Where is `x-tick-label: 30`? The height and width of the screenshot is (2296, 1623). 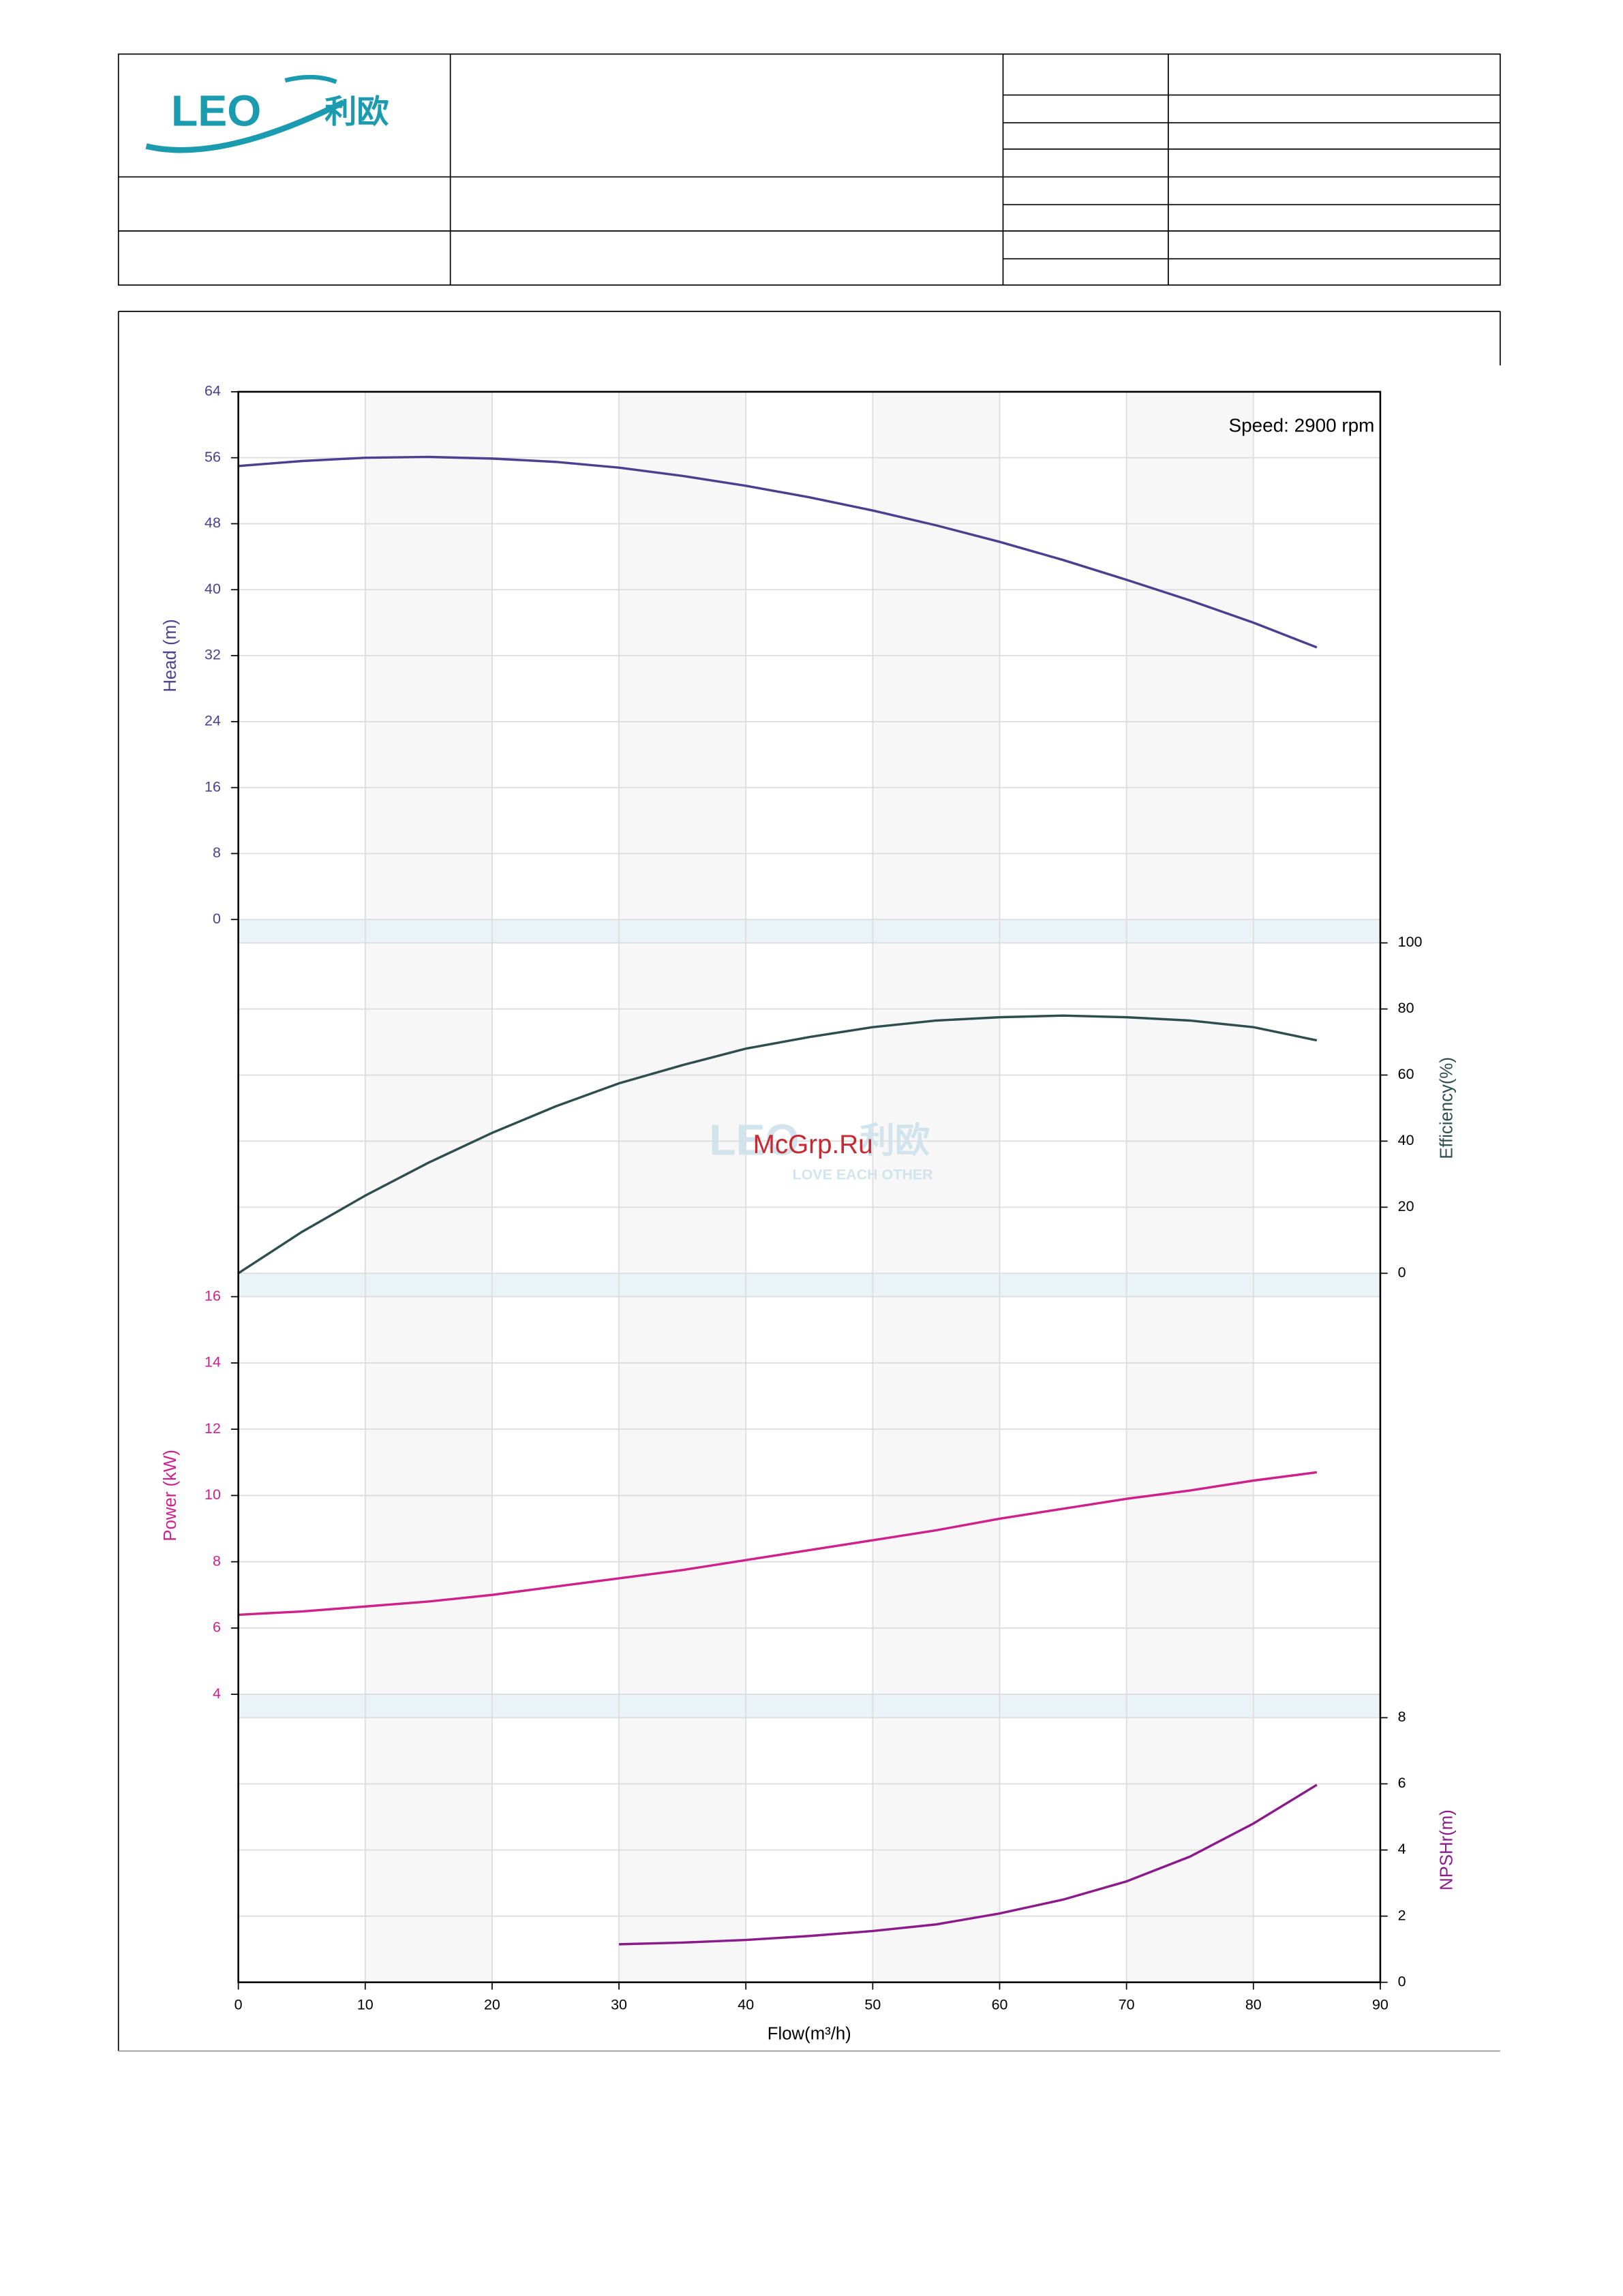 x-tick-label: 30 is located at coordinates (619, 2005).